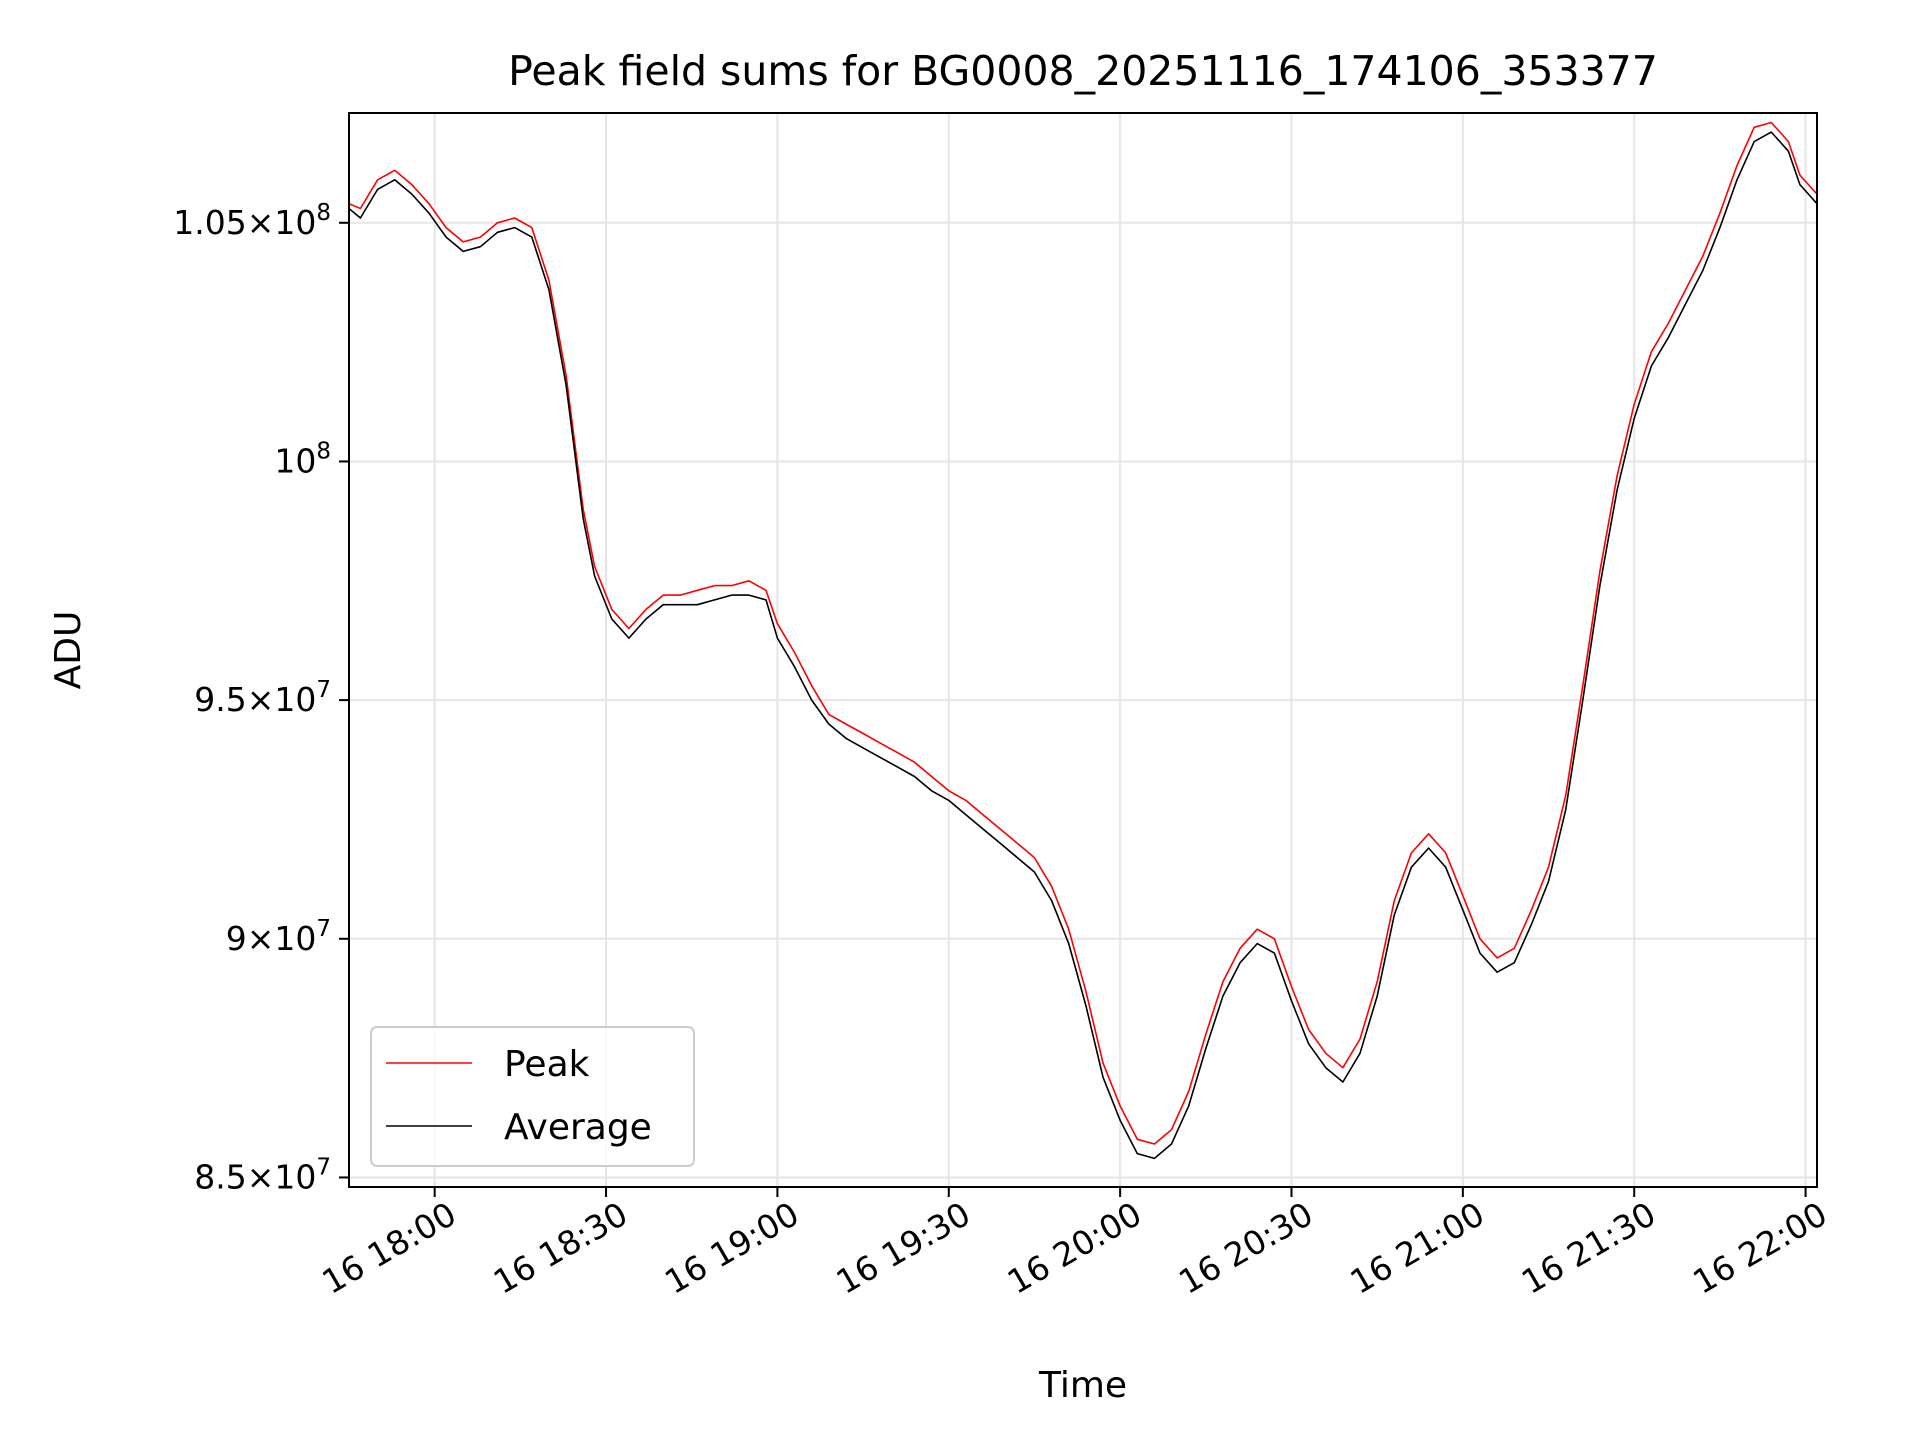 The width and height of the screenshot is (1920, 1440). What do you see at coordinates (578, 1127) in the screenshot?
I see `legend-label-average: Average` at bounding box center [578, 1127].